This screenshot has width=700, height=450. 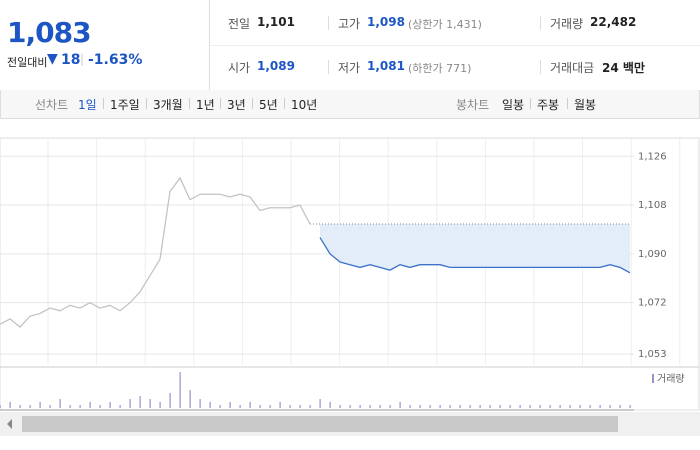 I want to click on scroll-thumb, so click(x=320, y=424).